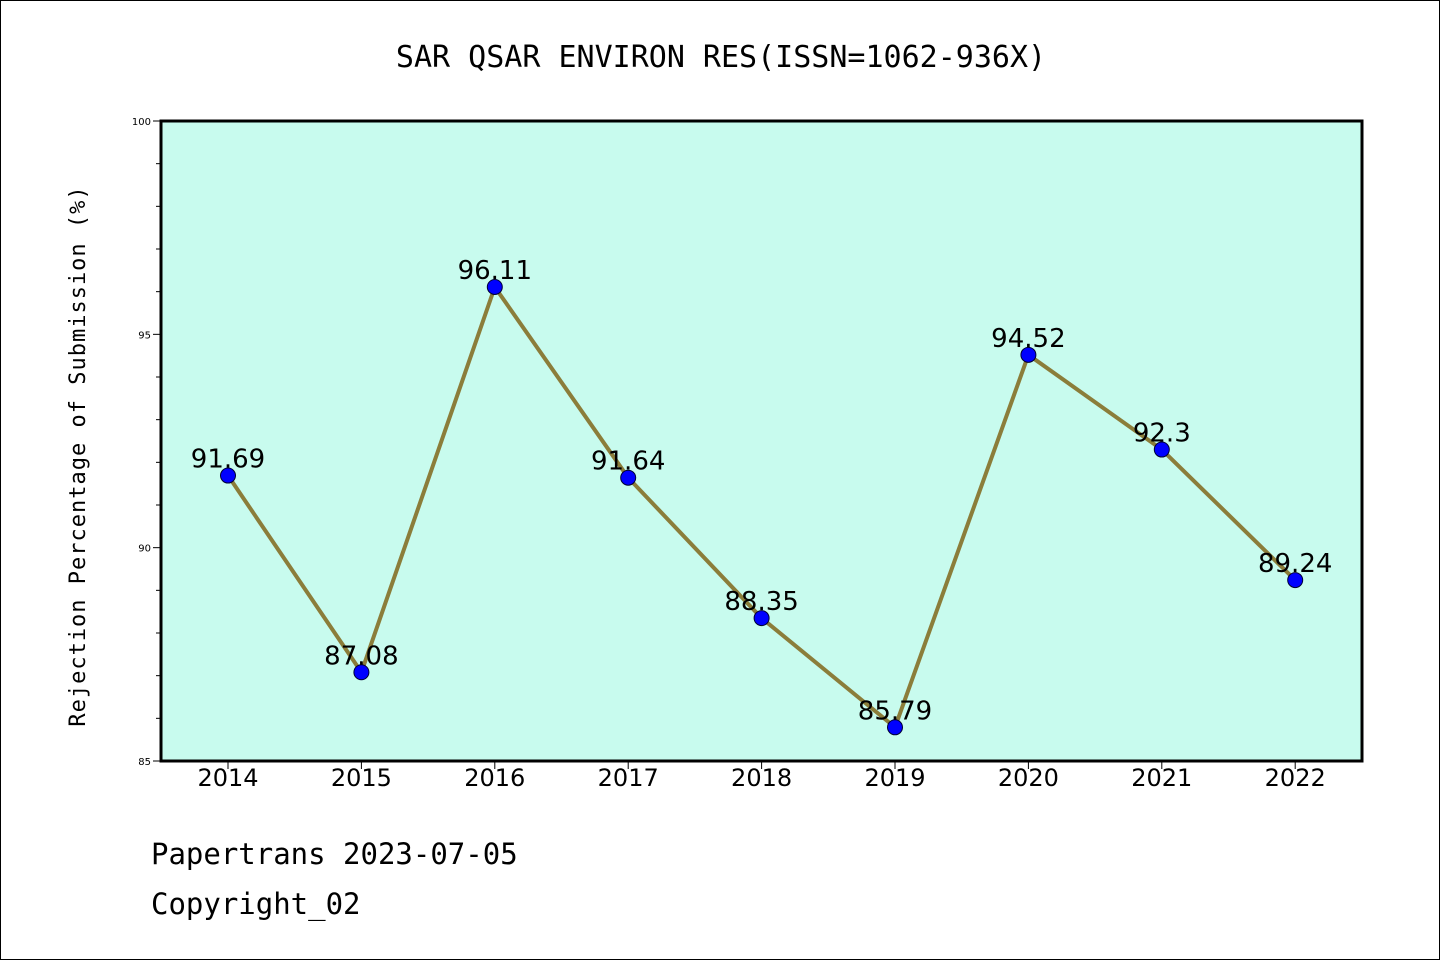 The height and width of the screenshot is (960, 1440). Describe the element at coordinates (334, 854) in the screenshot. I see `footer-date: Papertrans 2023-07-05` at that location.